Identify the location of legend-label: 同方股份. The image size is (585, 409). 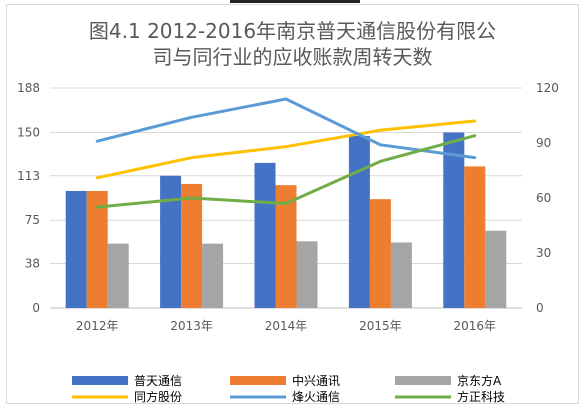
(158, 396).